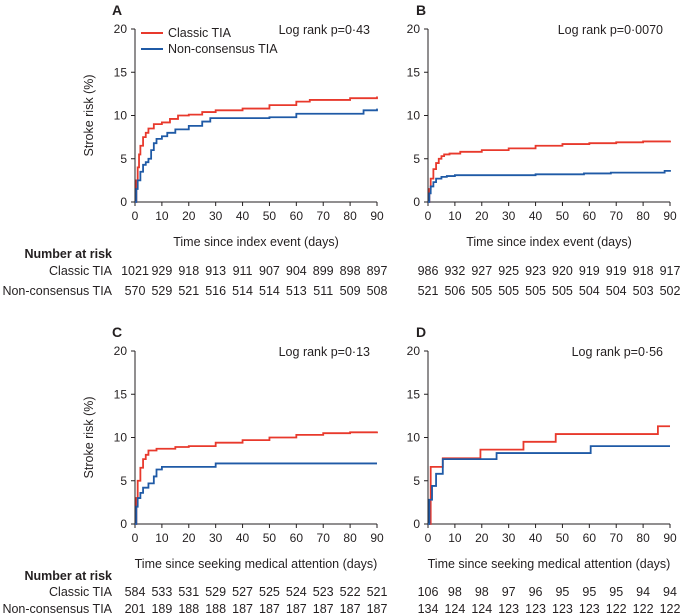  What do you see at coordinates (296, 291) in the screenshot?
I see `at-risk-value: 513` at bounding box center [296, 291].